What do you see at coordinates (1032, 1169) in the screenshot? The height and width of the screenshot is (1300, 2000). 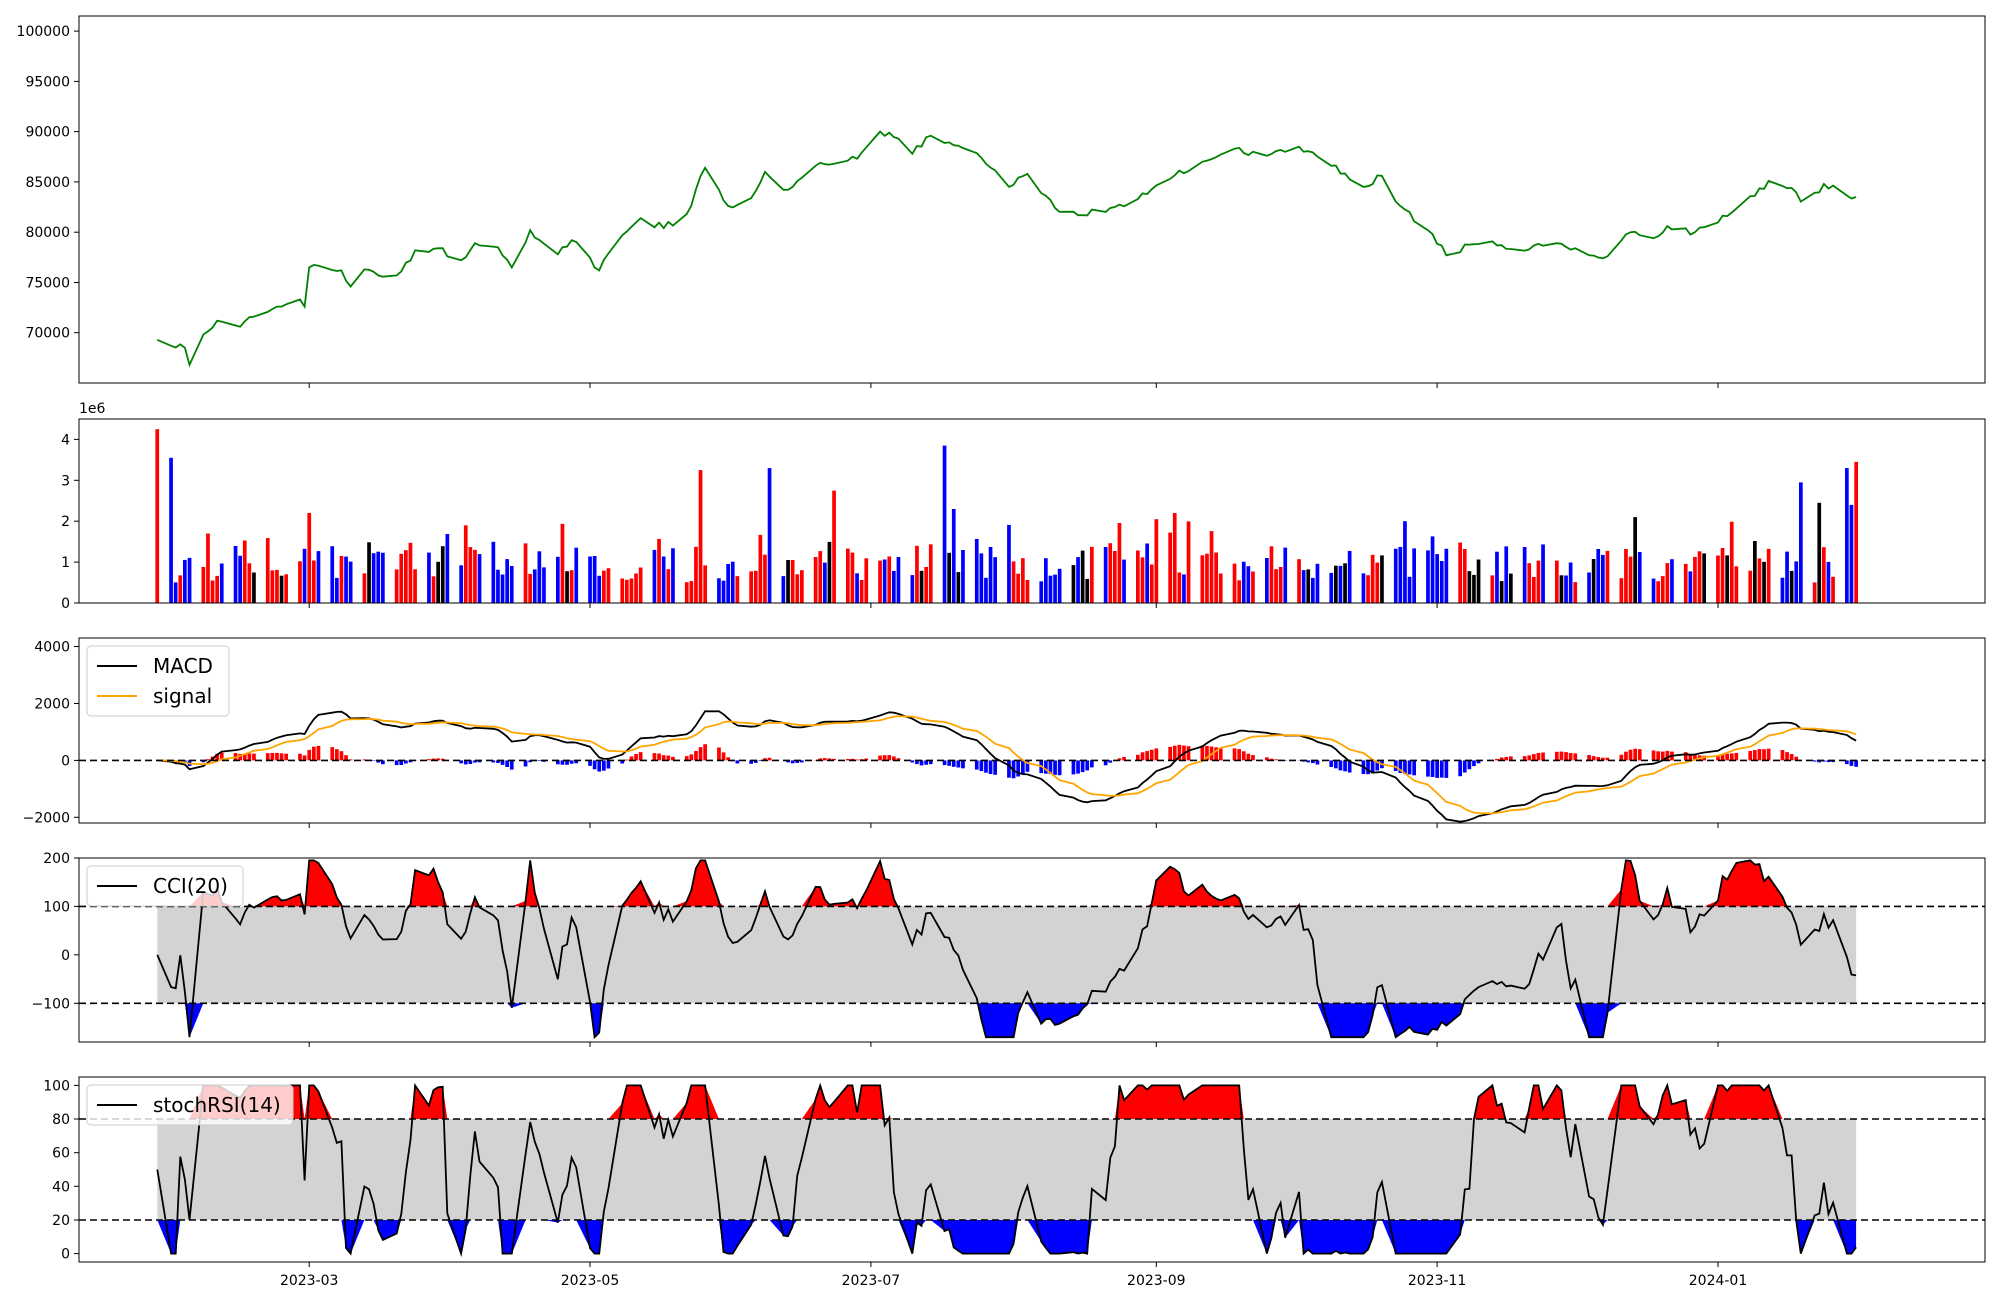 I see `stochrsi-panel-frame` at bounding box center [1032, 1169].